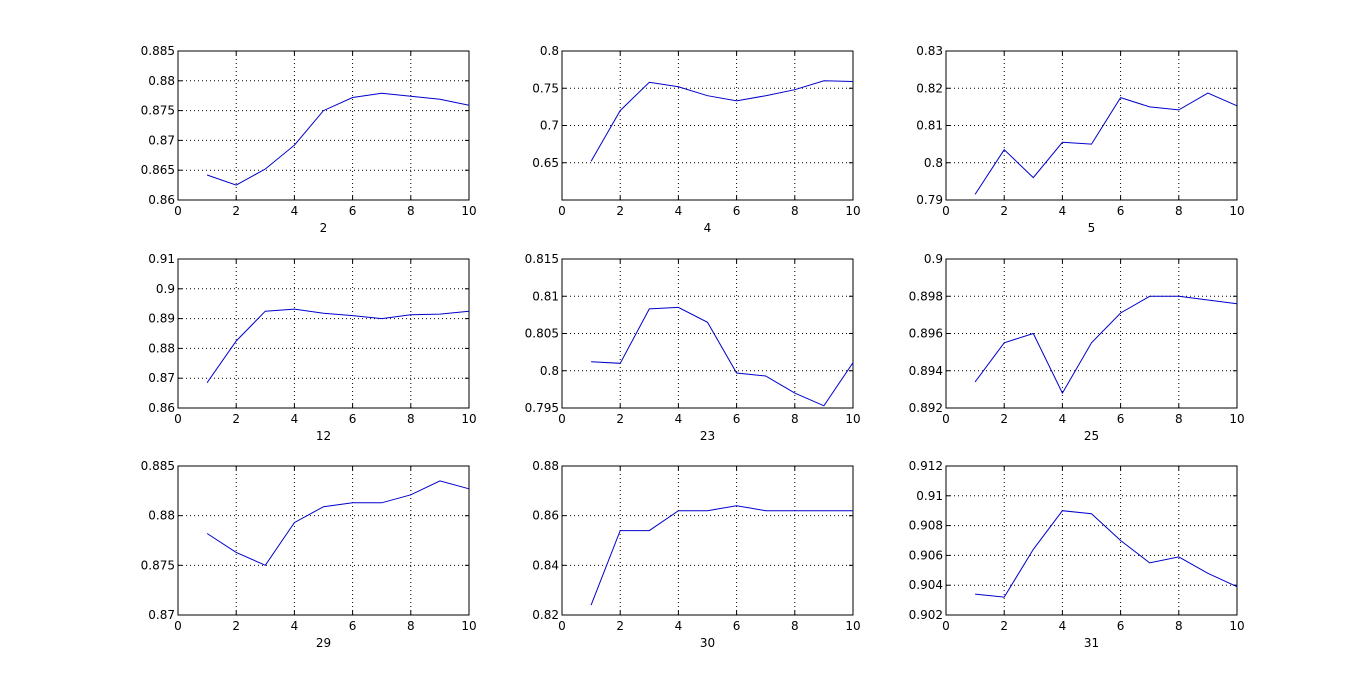  I want to click on x-axis-label: 30, so click(707, 643).